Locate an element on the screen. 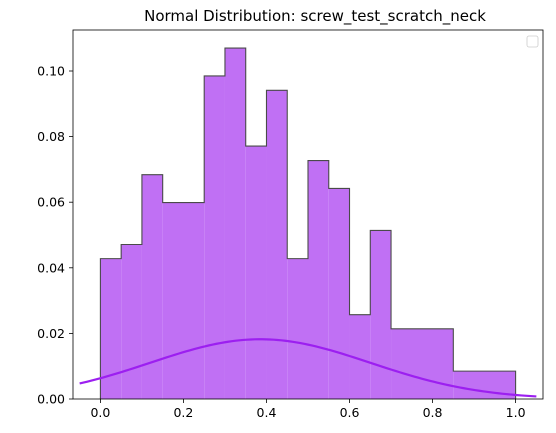  y-tick-label-1: 0.02 is located at coordinates (51, 333).